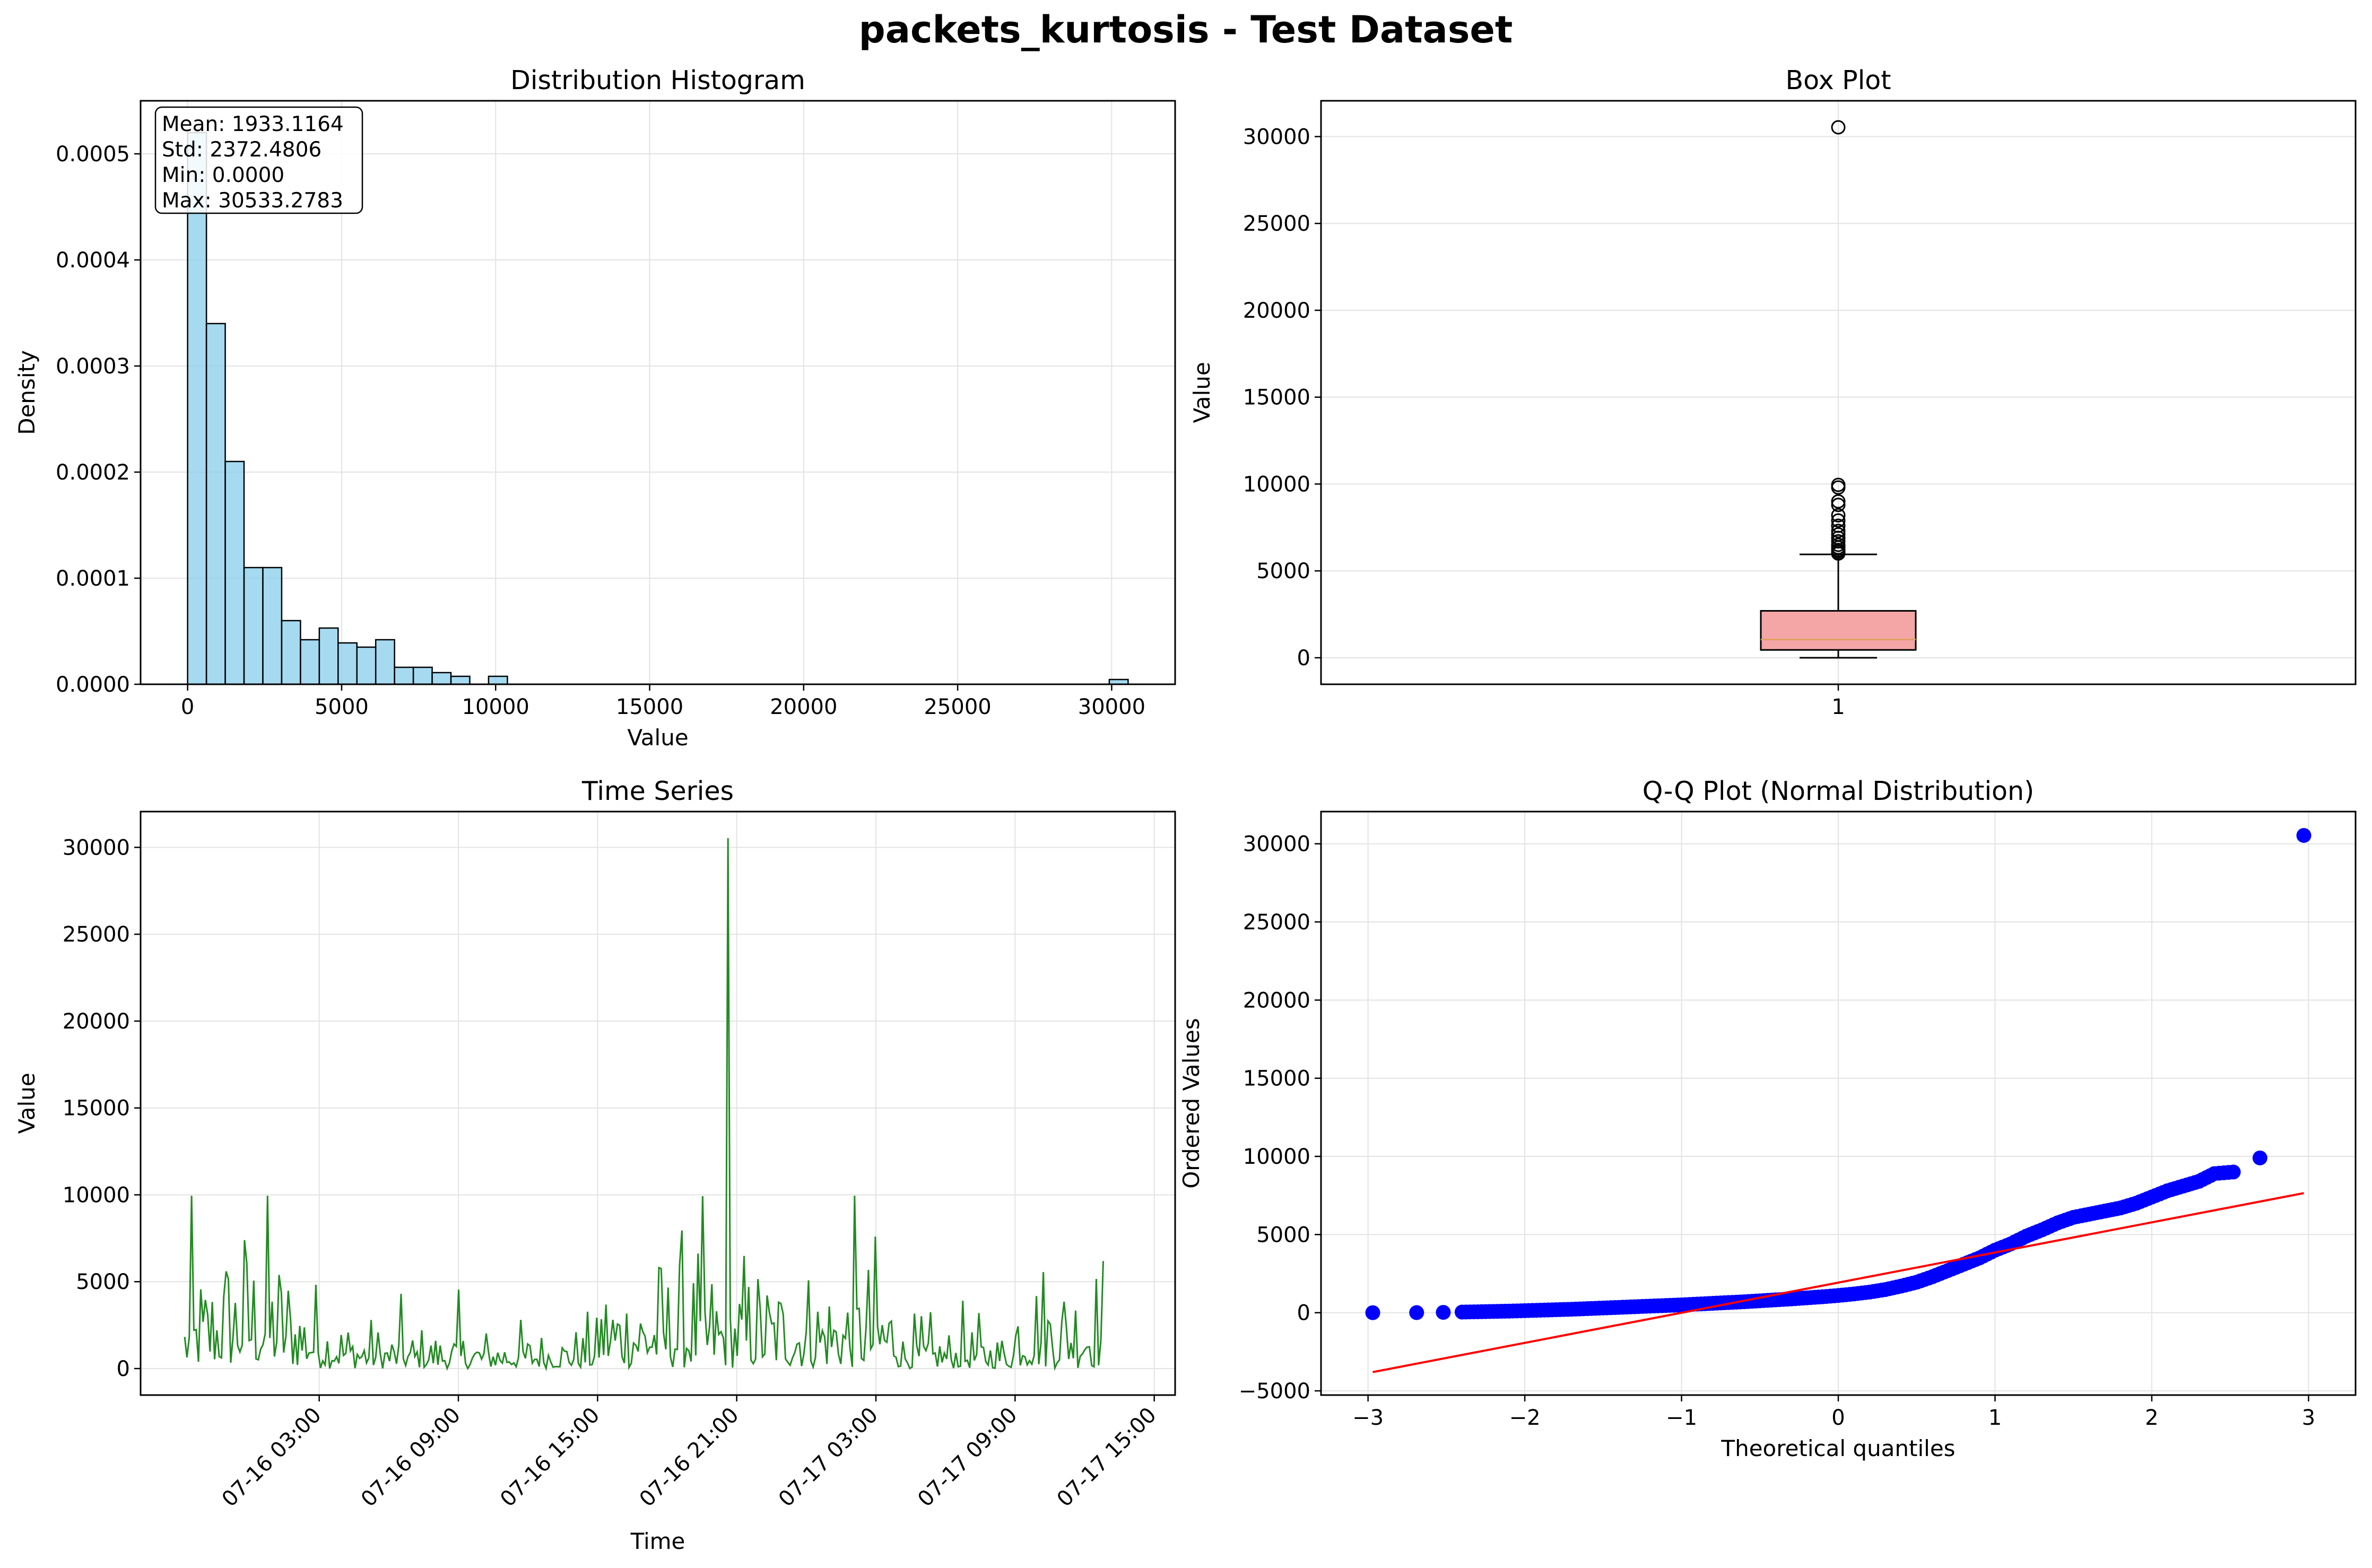 This screenshot has height=1568, width=2372. I want to click on y-axis-label: Ordered Values, so click(1191, 1104).